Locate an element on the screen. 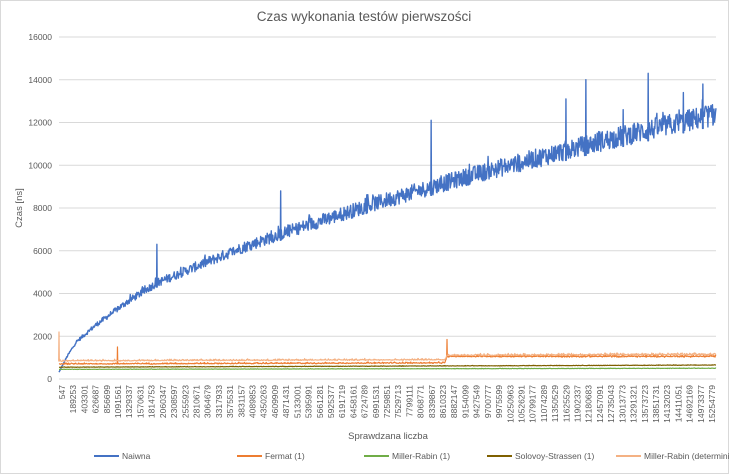  x-tick-label: 9427549 is located at coordinates (477, 401).